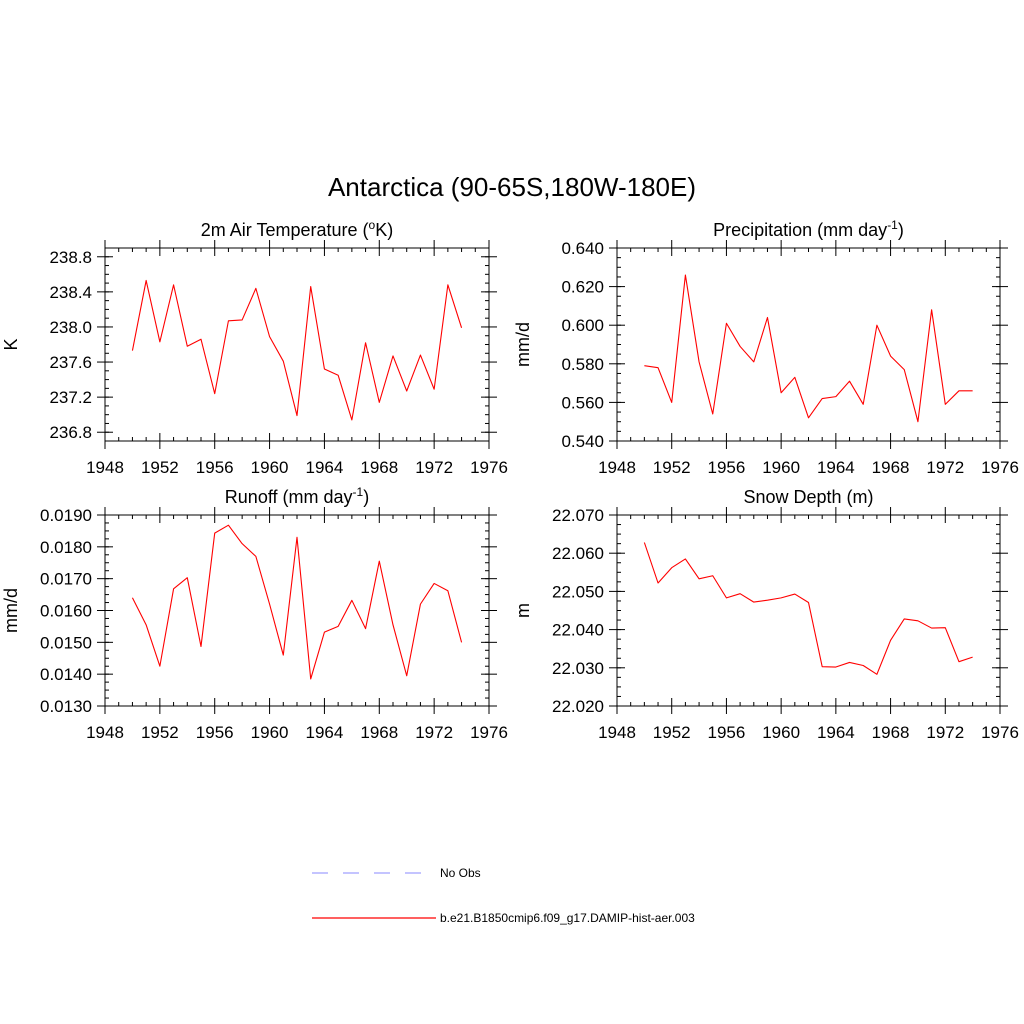  I want to click on y-tick-label: 0.0130, so click(66, 706).